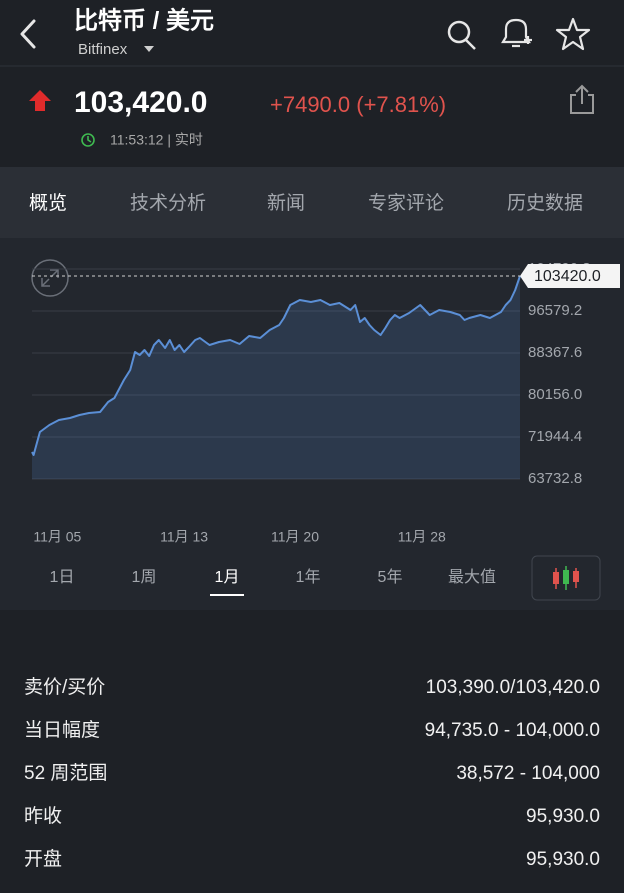 The image size is (624, 893). What do you see at coordinates (555, 478) in the screenshot?
I see `y-tick-label: 63732.8` at bounding box center [555, 478].